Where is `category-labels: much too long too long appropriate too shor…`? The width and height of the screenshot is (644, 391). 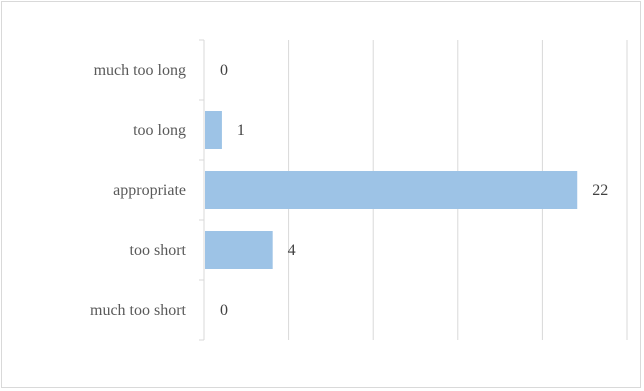
category-labels: much too long too long appropriate too shor… is located at coordinates (138, 190).